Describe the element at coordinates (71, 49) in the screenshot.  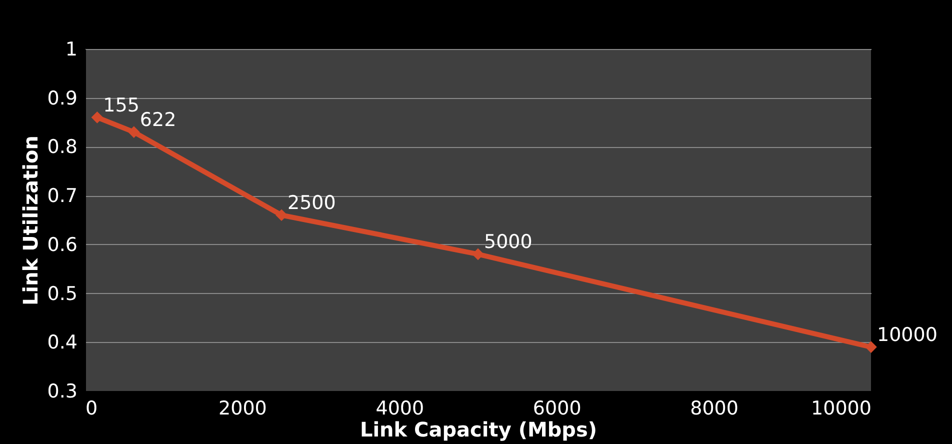
I see `y-tick-label: 1` at that location.